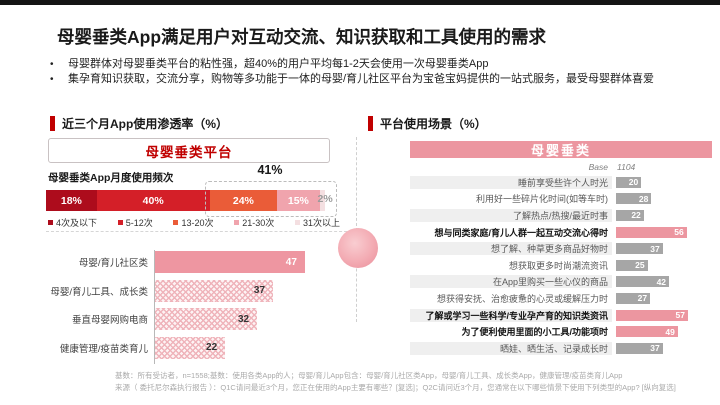  I want to click on bracket-dashed-box, so click(271, 199).